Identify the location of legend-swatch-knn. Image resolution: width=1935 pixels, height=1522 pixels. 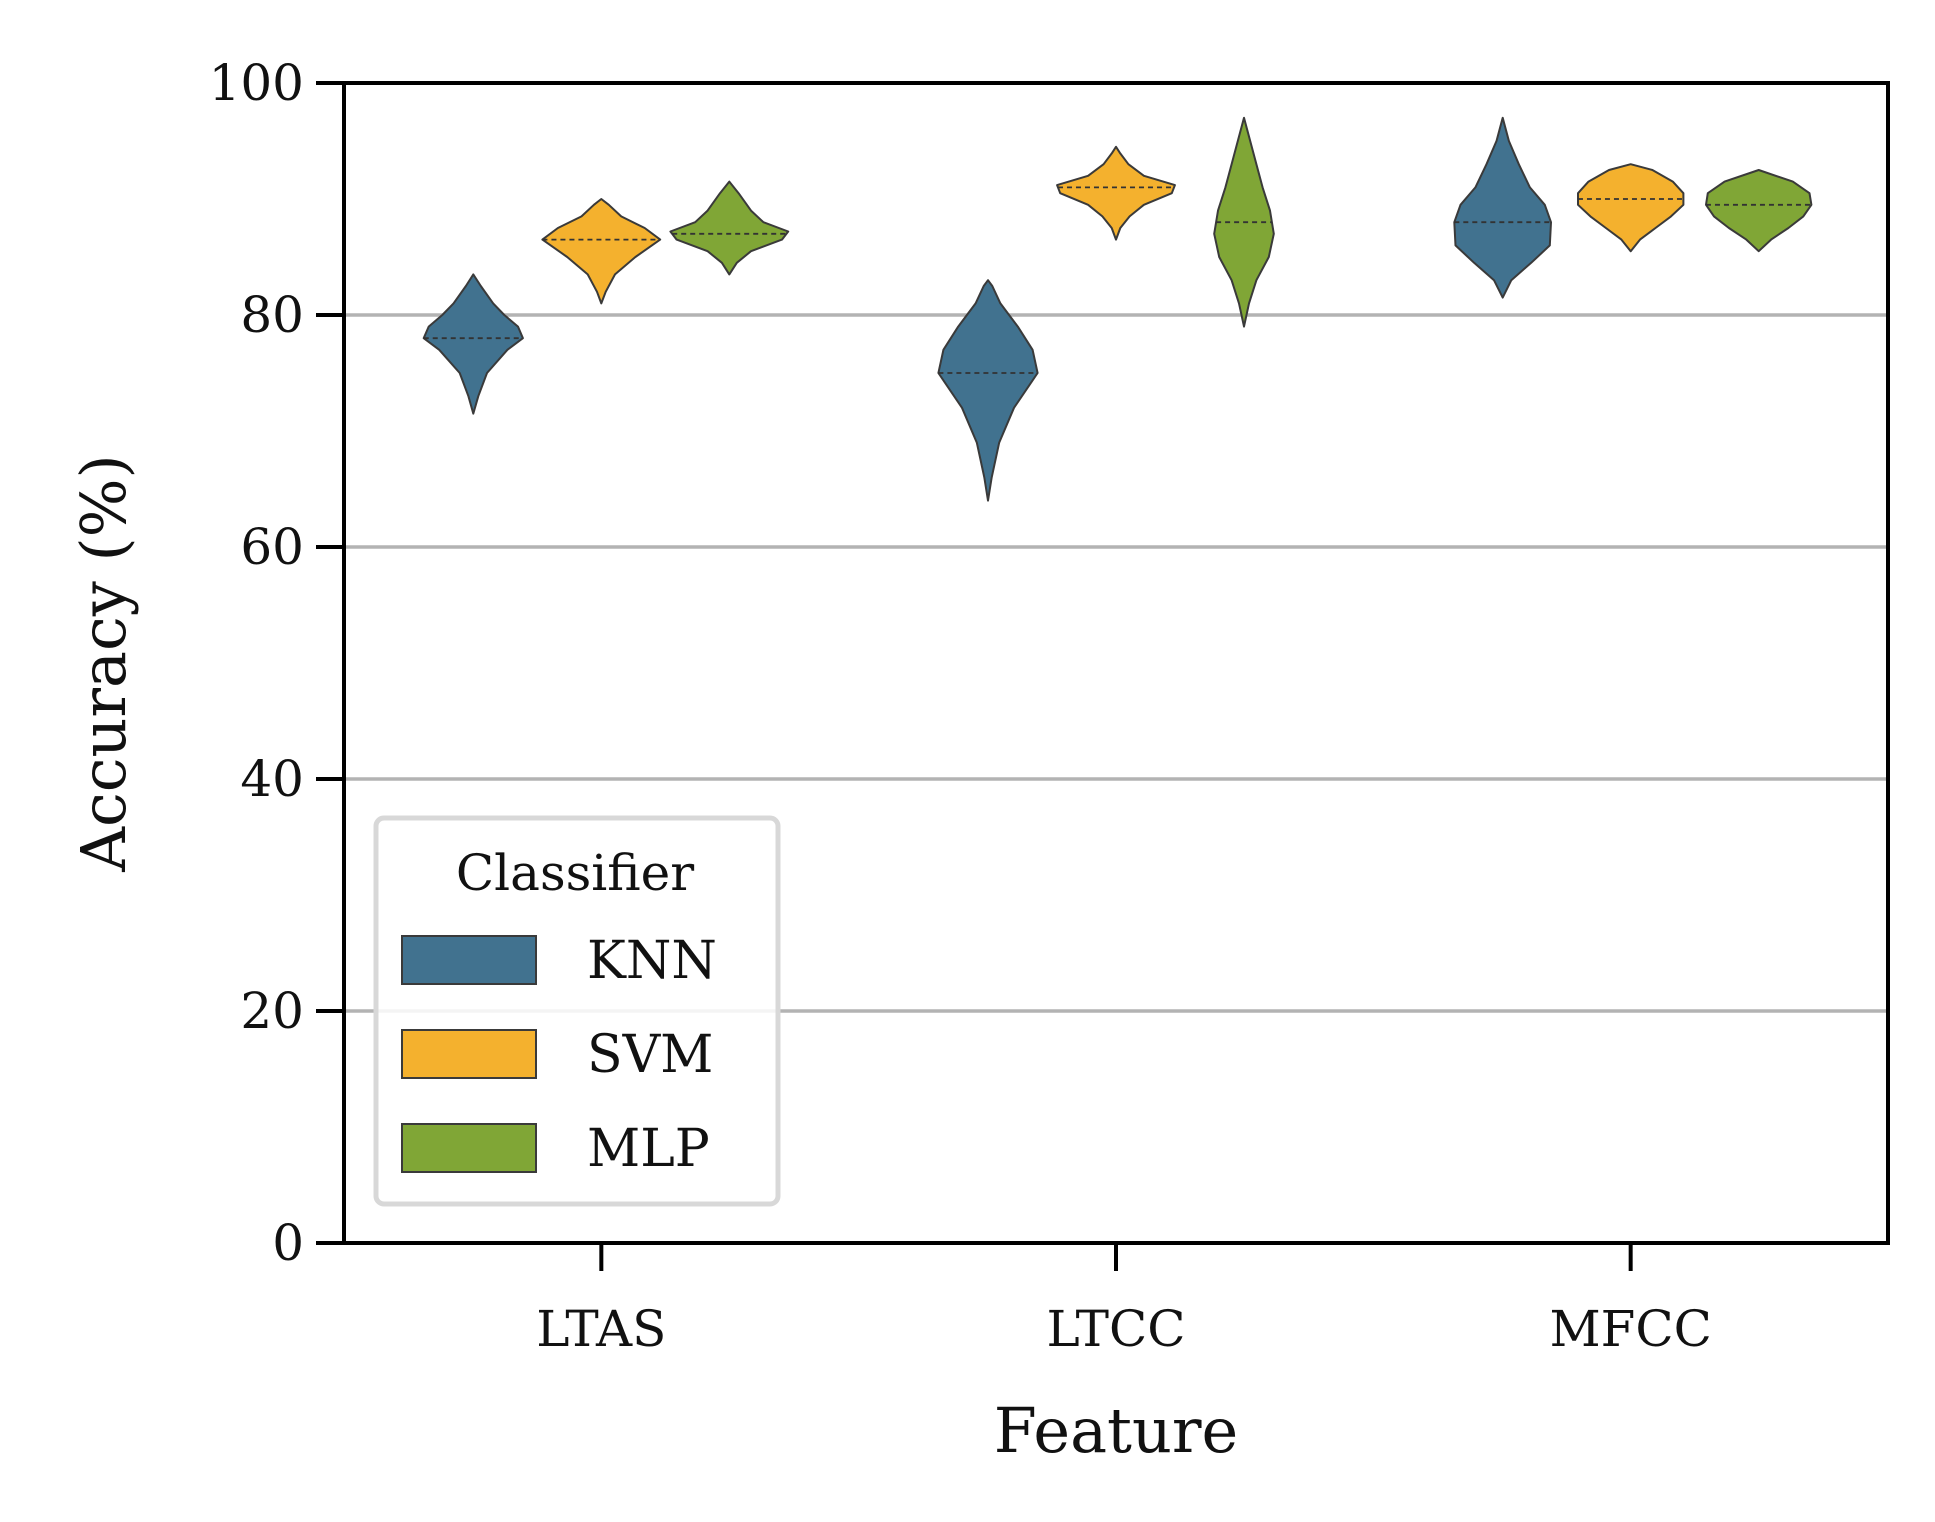
(469, 960).